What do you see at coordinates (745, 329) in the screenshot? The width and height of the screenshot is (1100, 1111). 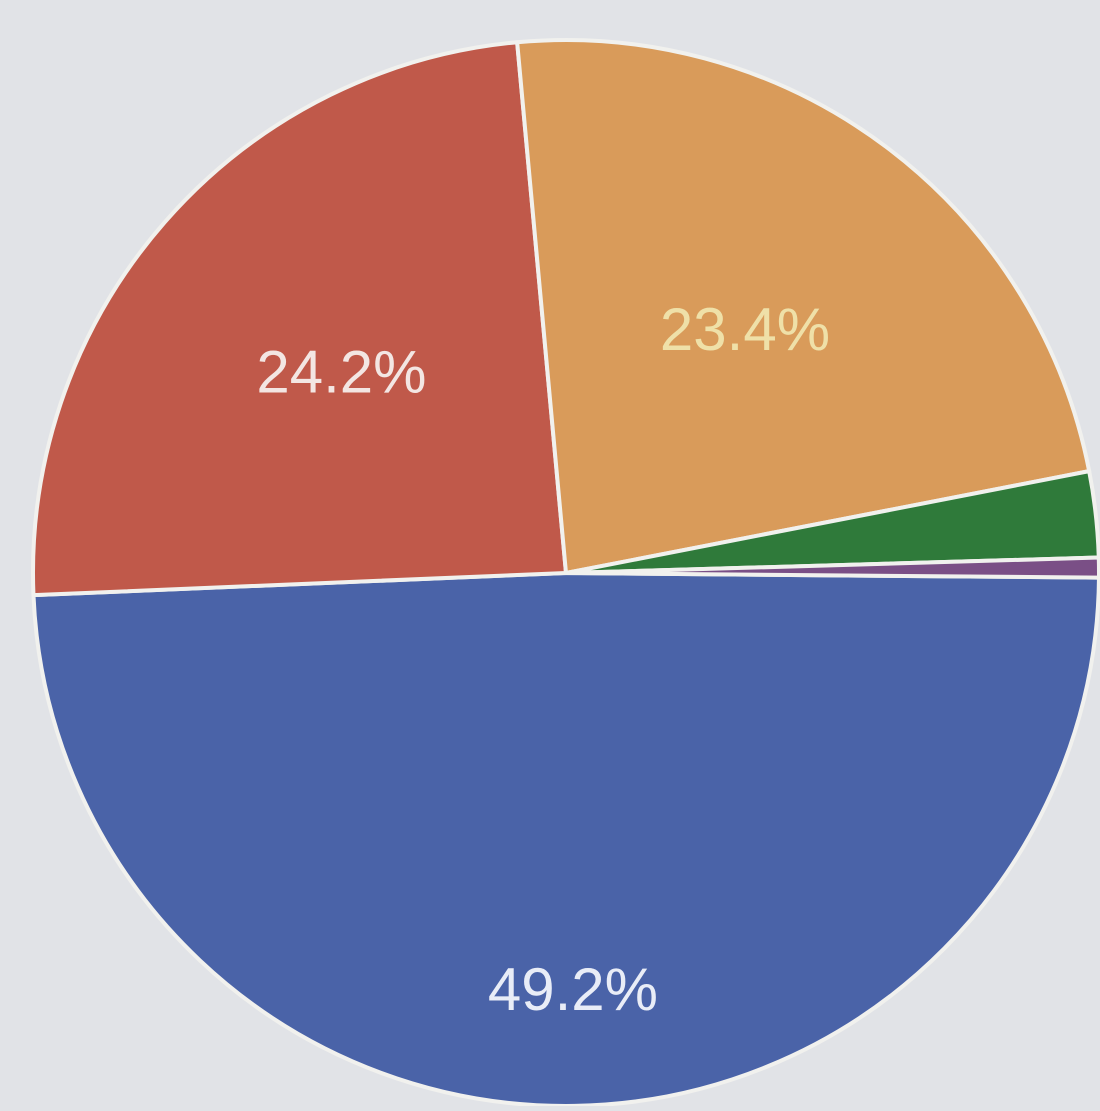 I see `data-label-3: 23.4%` at bounding box center [745, 329].